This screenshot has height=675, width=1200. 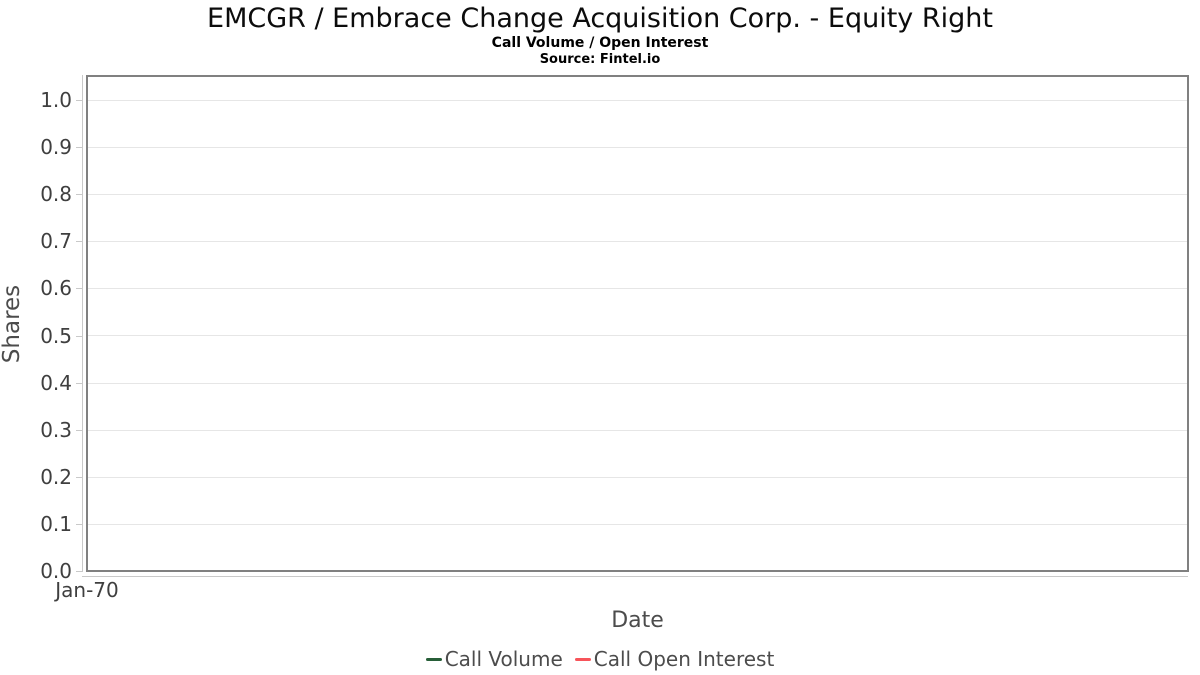 What do you see at coordinates (56, 477) in the screenshot?
I see `y-tick-label: 0.2` at bounding box center [56, 477].